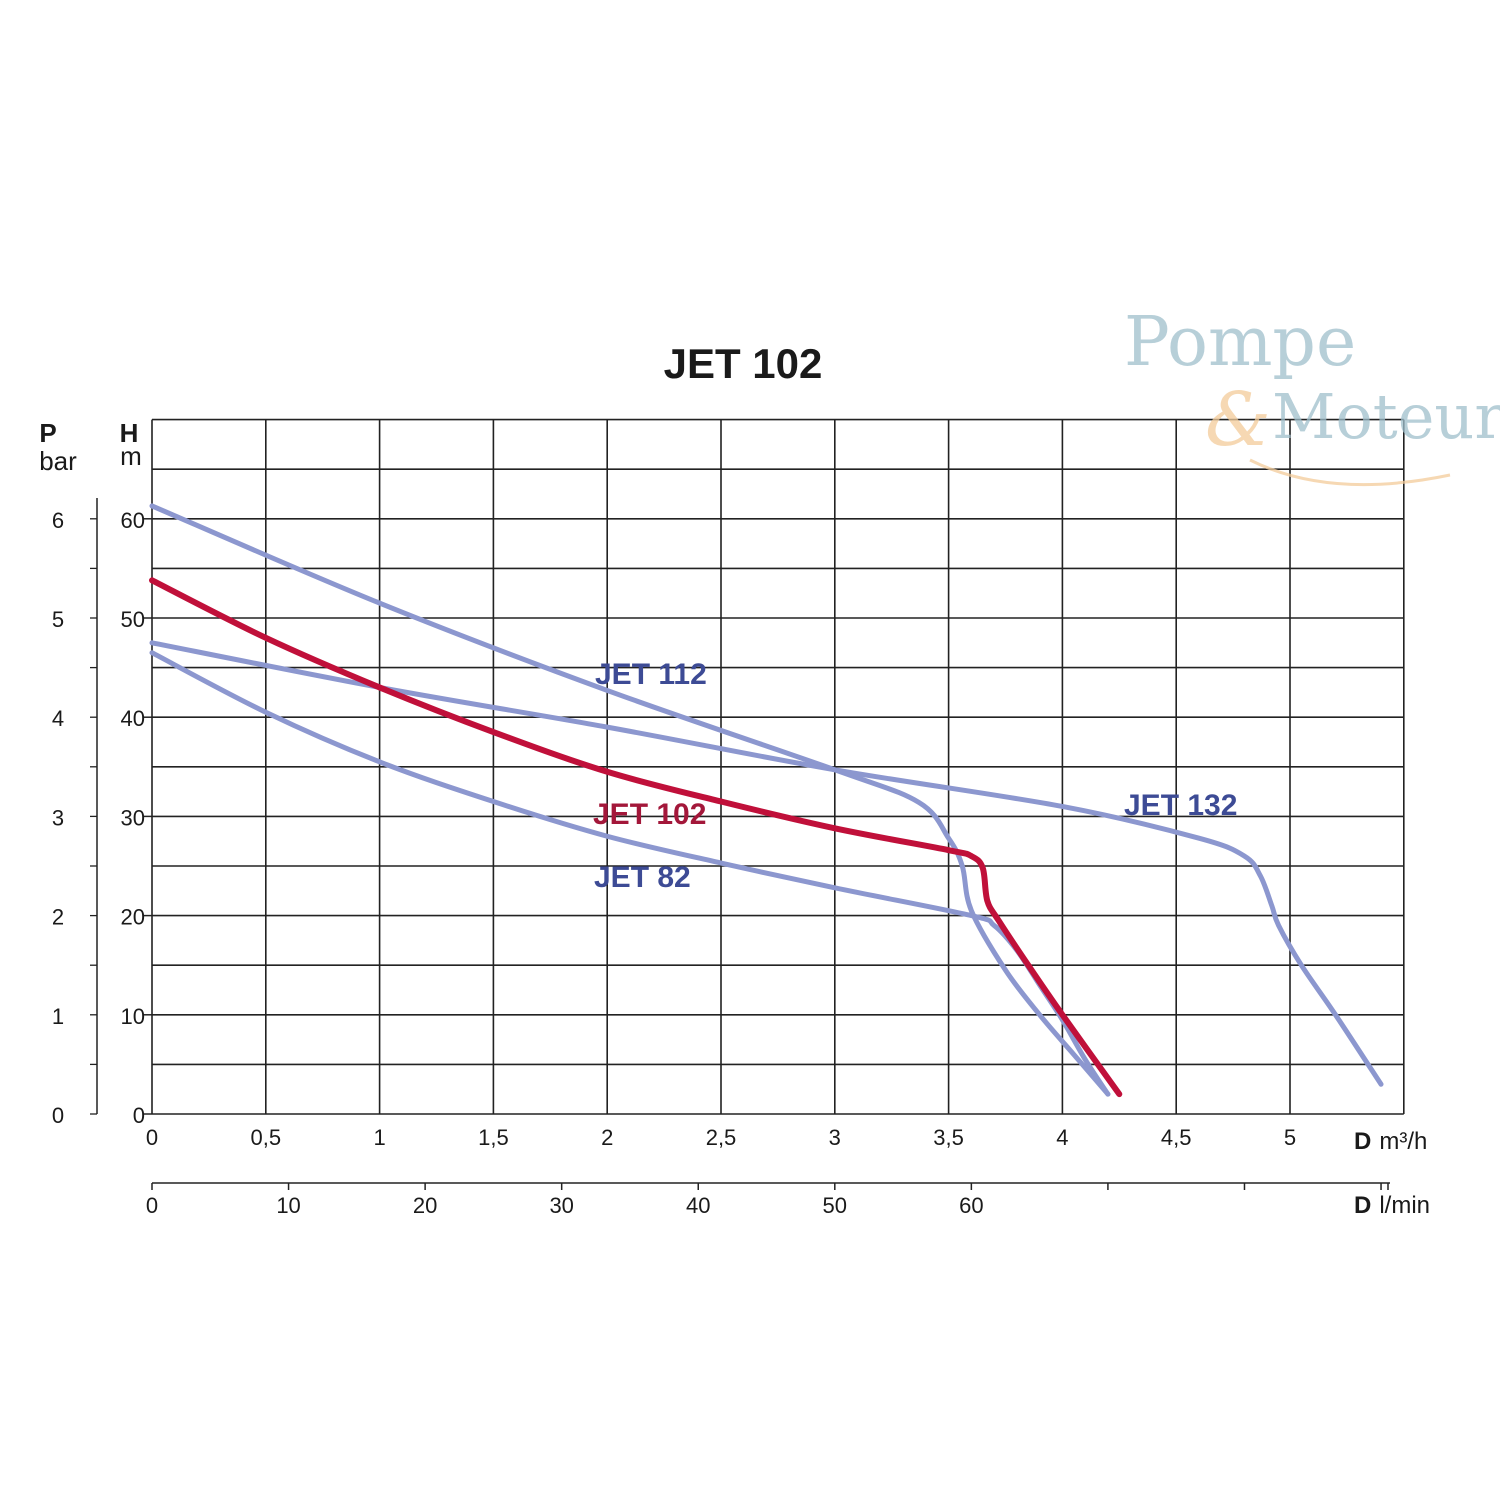  Describe the element at coordinates (133, 718) in the screenshot. I see `h-axis-tick-label: 40` at that location.